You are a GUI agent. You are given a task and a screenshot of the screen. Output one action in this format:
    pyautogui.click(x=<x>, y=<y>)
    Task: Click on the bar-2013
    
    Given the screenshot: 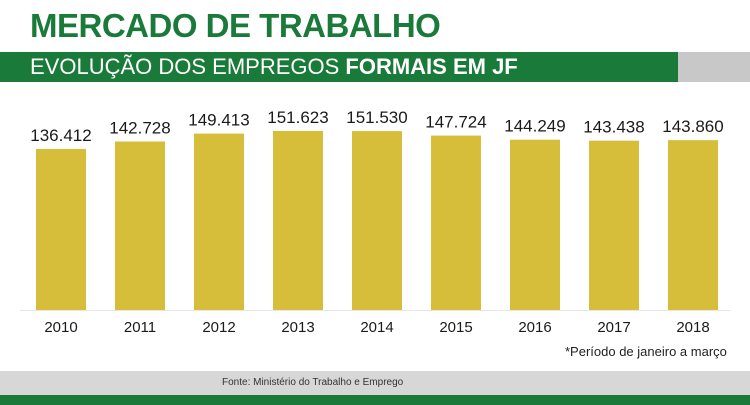 What is the action you would take?
    pyautogui.click(x=298, y=220)
    